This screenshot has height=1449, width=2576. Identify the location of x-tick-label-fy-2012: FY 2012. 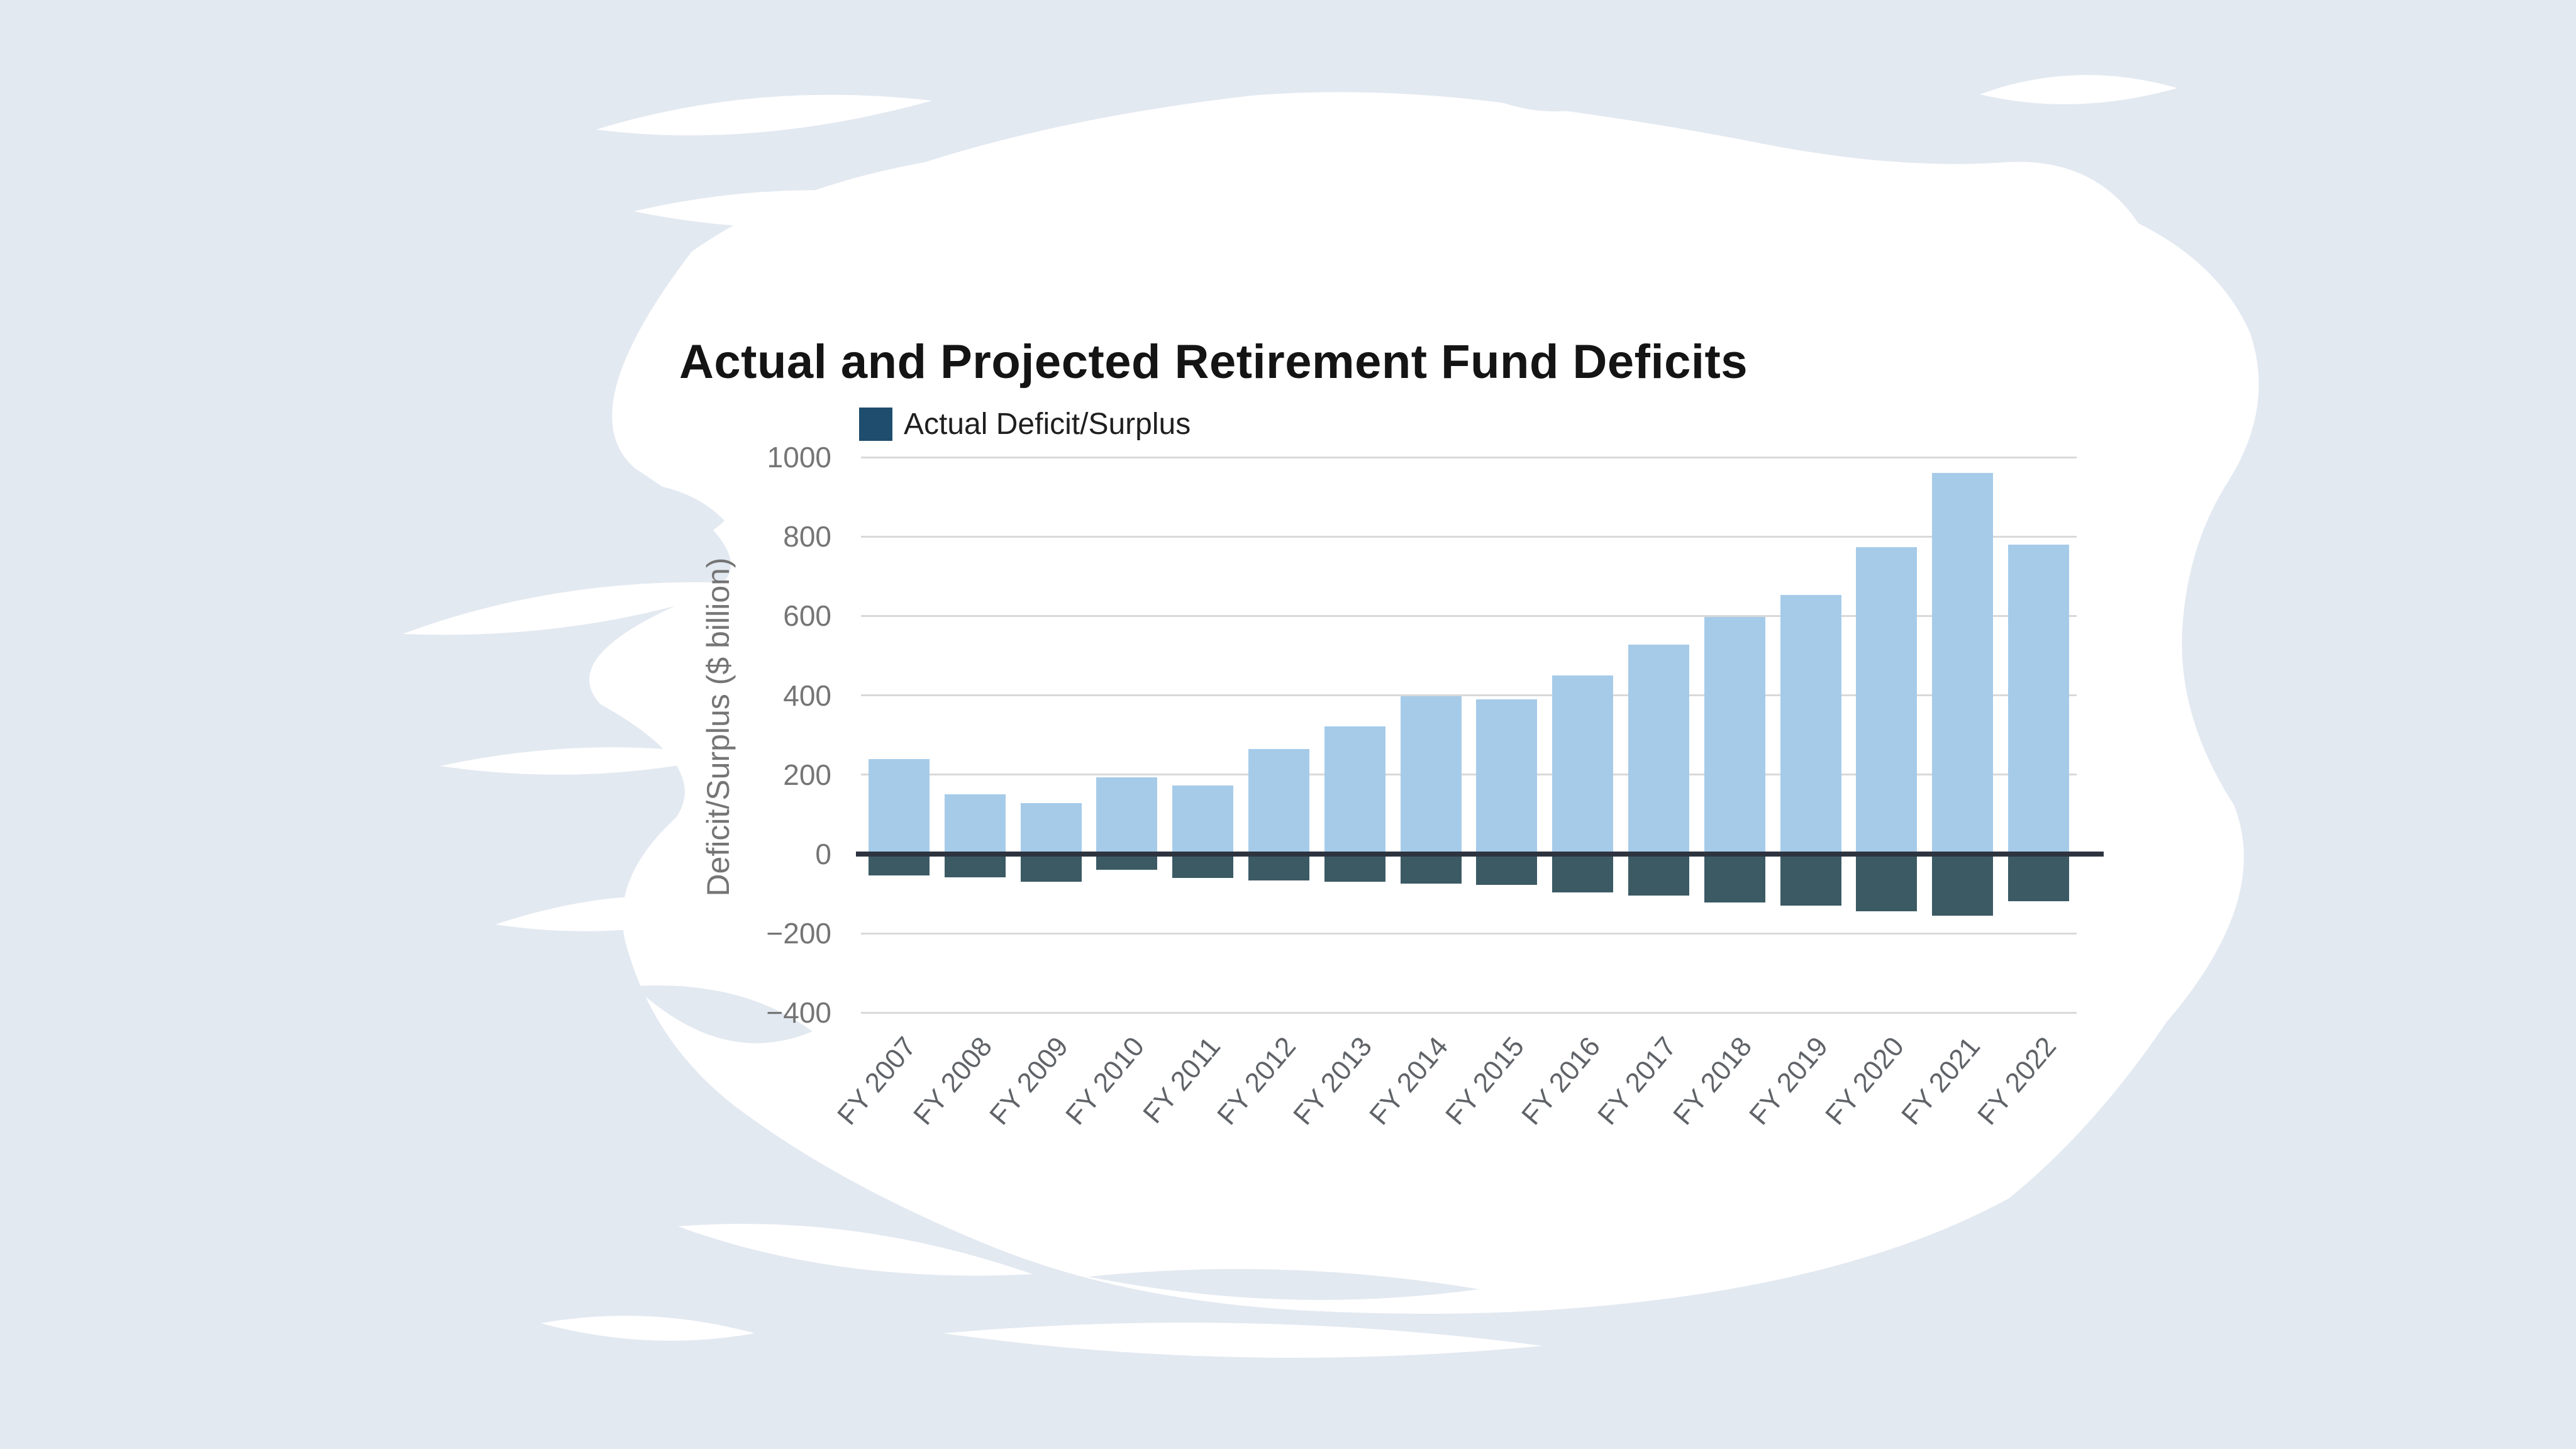
(1256, 1081).